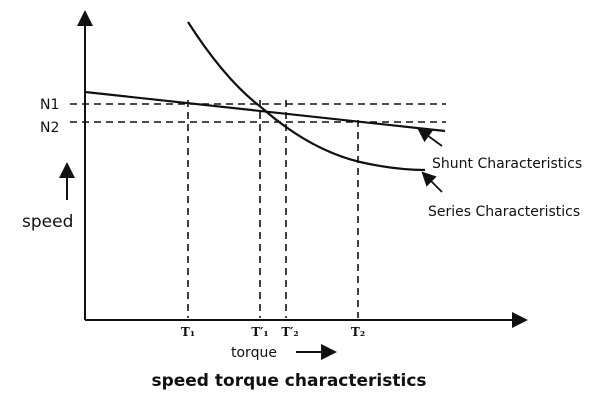 This screenshot has height=400, width=600. What do you see at coordinates (504, 212) in the screenshot?
I see `series-label: Series Characteristics` at bounding box center [504, 212].